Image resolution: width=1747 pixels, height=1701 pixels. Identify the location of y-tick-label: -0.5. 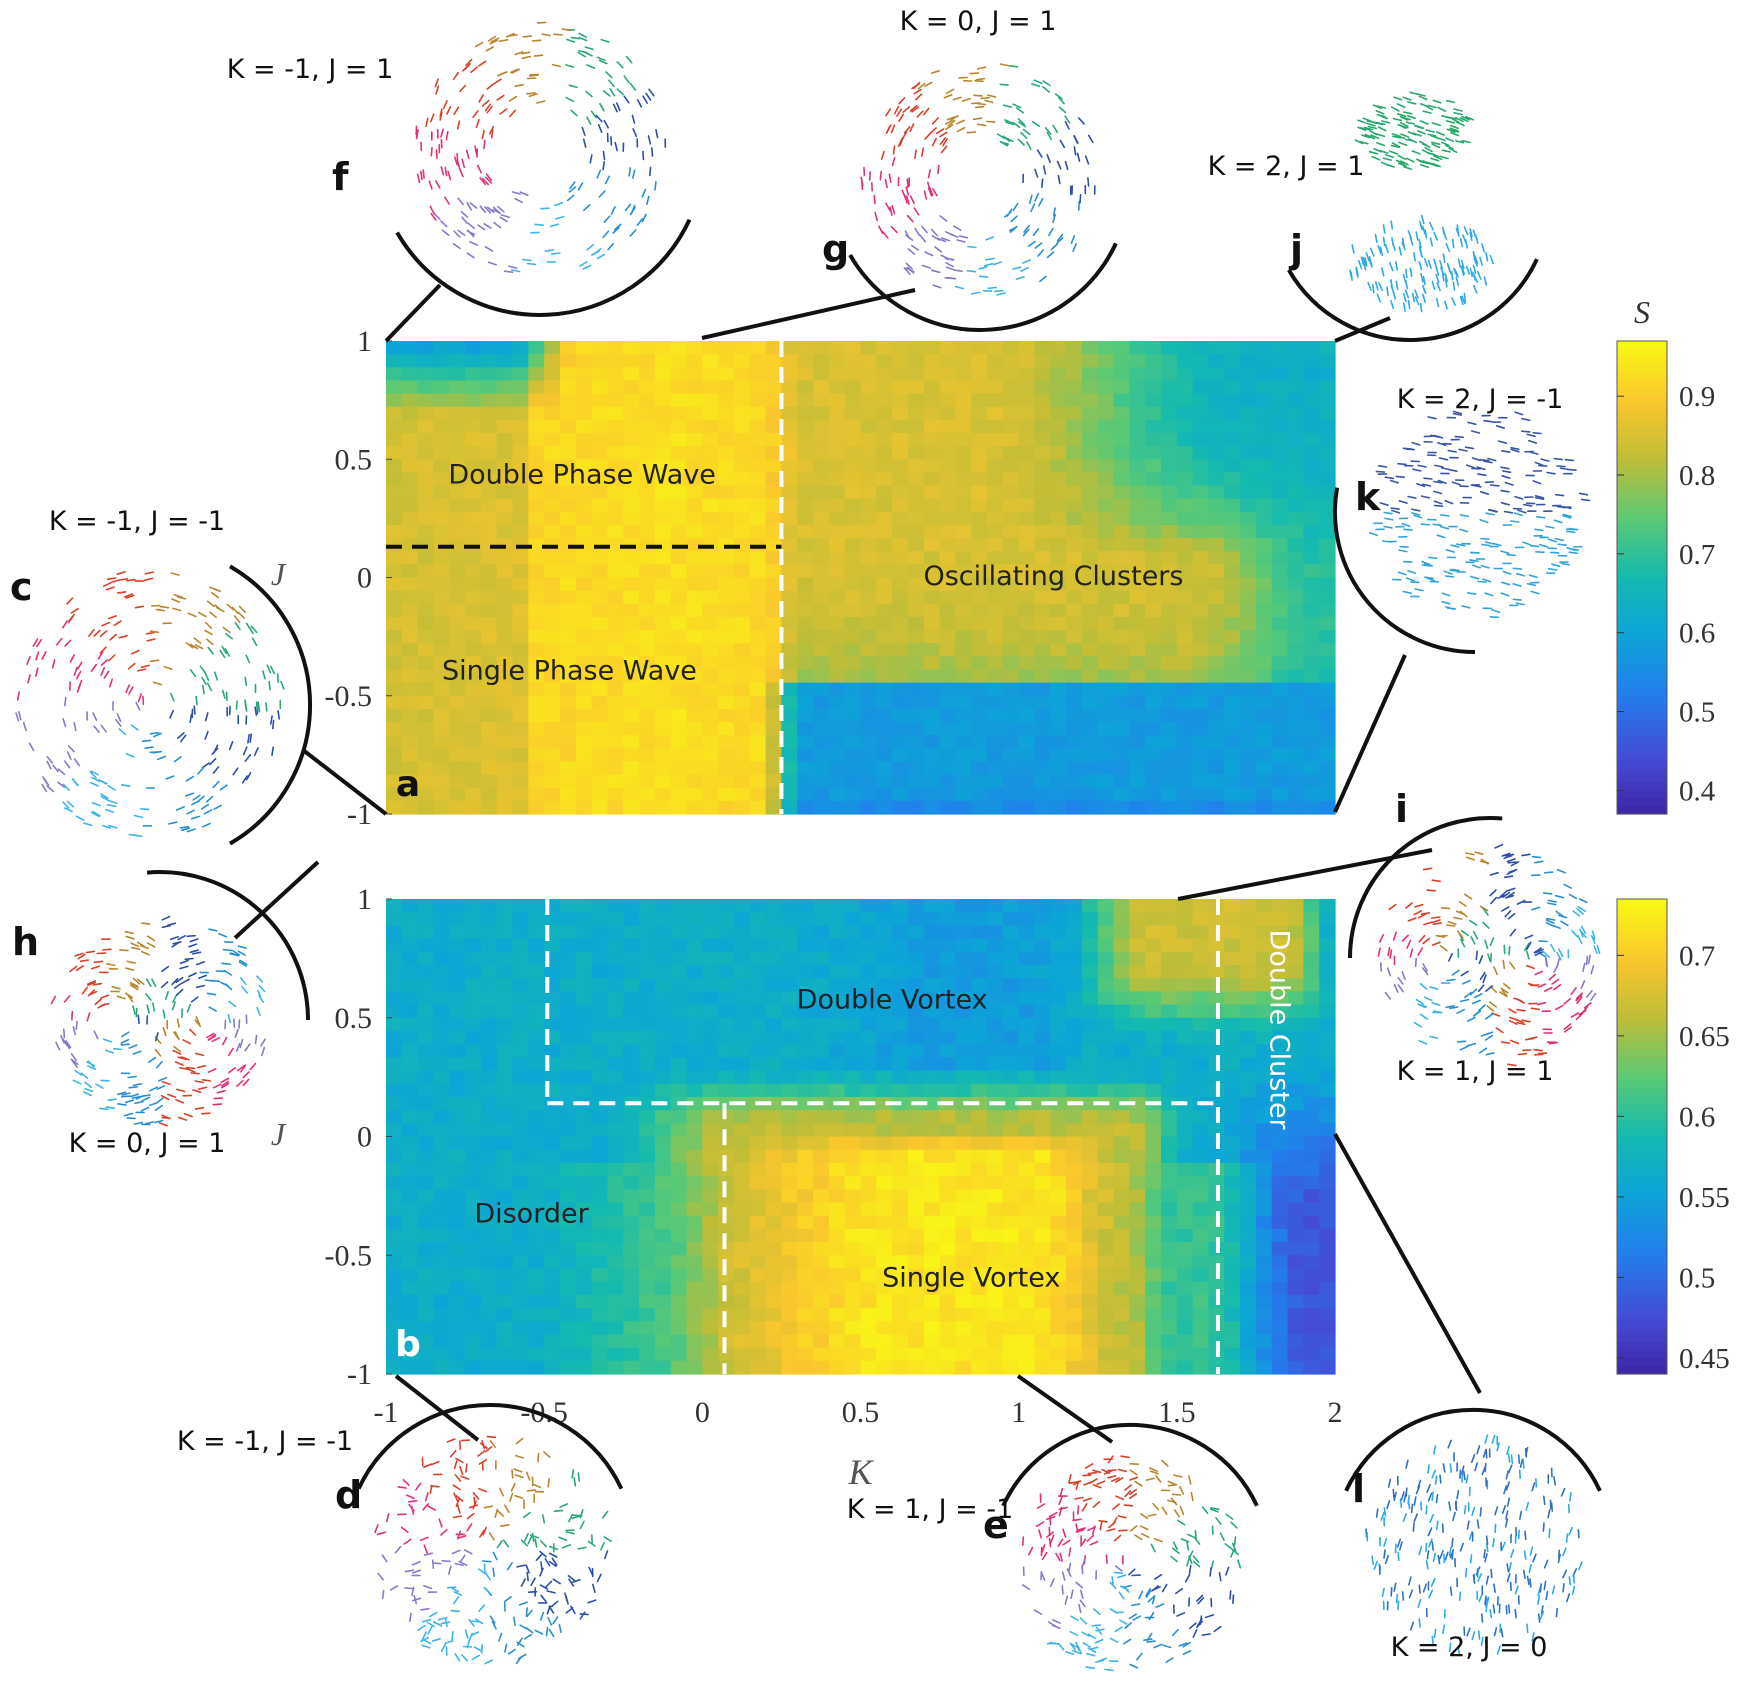
(349, 696).